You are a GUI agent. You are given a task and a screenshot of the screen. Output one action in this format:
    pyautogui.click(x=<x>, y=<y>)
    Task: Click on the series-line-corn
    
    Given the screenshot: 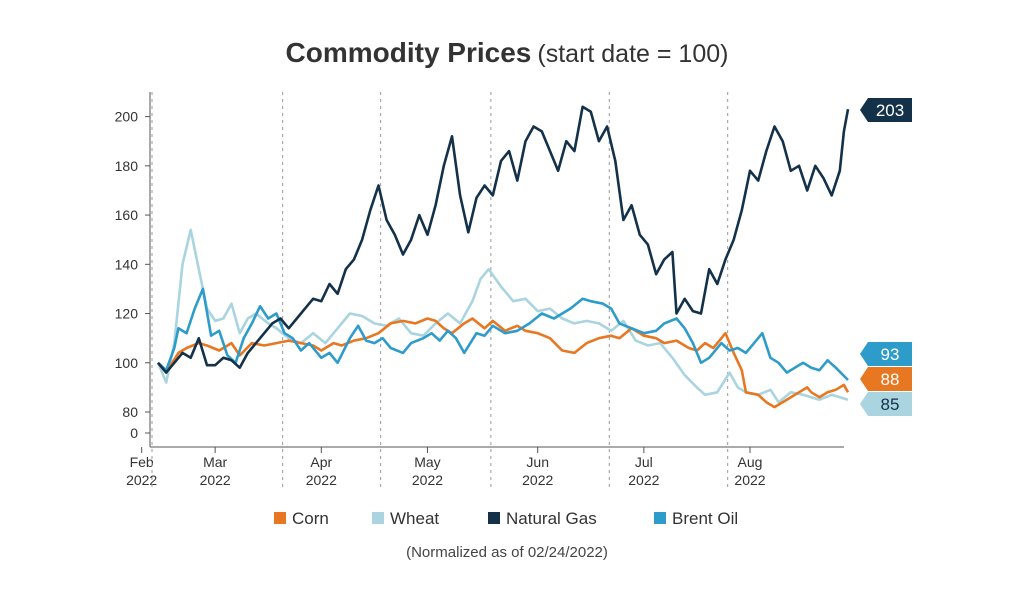 What is the action you would take?
    pyautogui.click(x=503, y=363)
    